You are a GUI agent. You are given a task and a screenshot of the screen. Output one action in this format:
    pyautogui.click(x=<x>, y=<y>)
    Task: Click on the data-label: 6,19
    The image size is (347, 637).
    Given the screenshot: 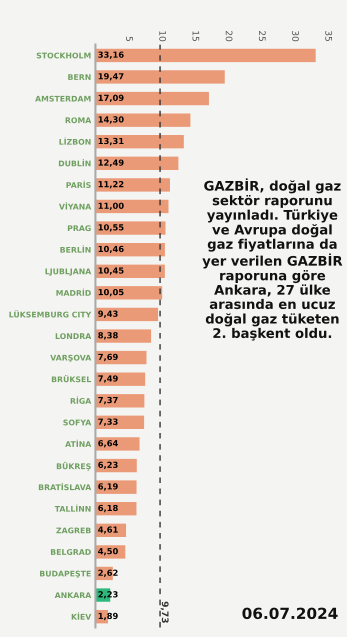 What is the action you would take?
    pyautogui.click(x=108, y=487)
    